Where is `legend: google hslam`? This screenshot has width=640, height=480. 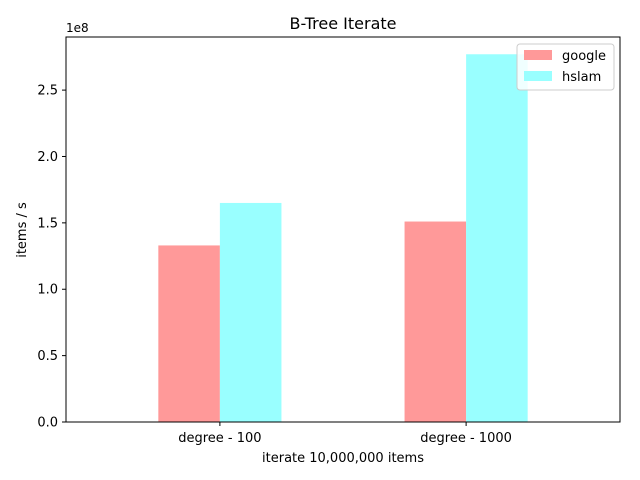 legend: google hslam is located at coordinates (565, 67).